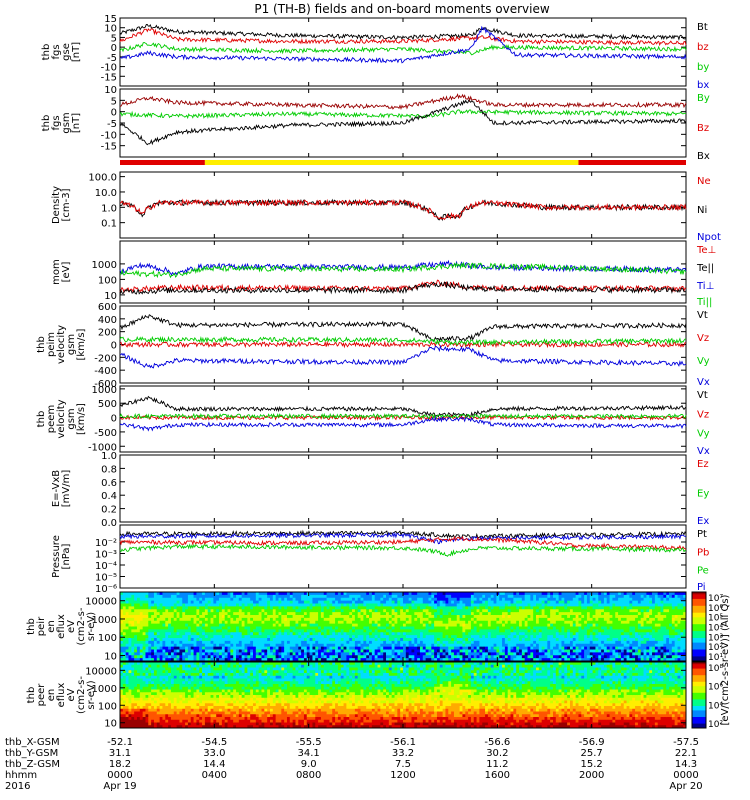 This screenshot has width=750, height=800. What do you see at coordinates (214, 753) in the screenshot?
I see `ephem-value: 33.0` at bounding box center [214, 753].